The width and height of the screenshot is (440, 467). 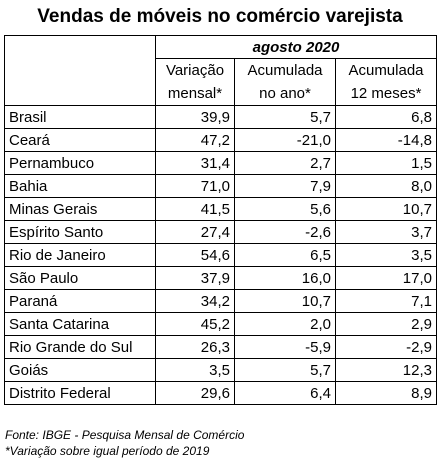 I want to click on row-name-cell: Santa Catarina, so click(x=80, y=324).